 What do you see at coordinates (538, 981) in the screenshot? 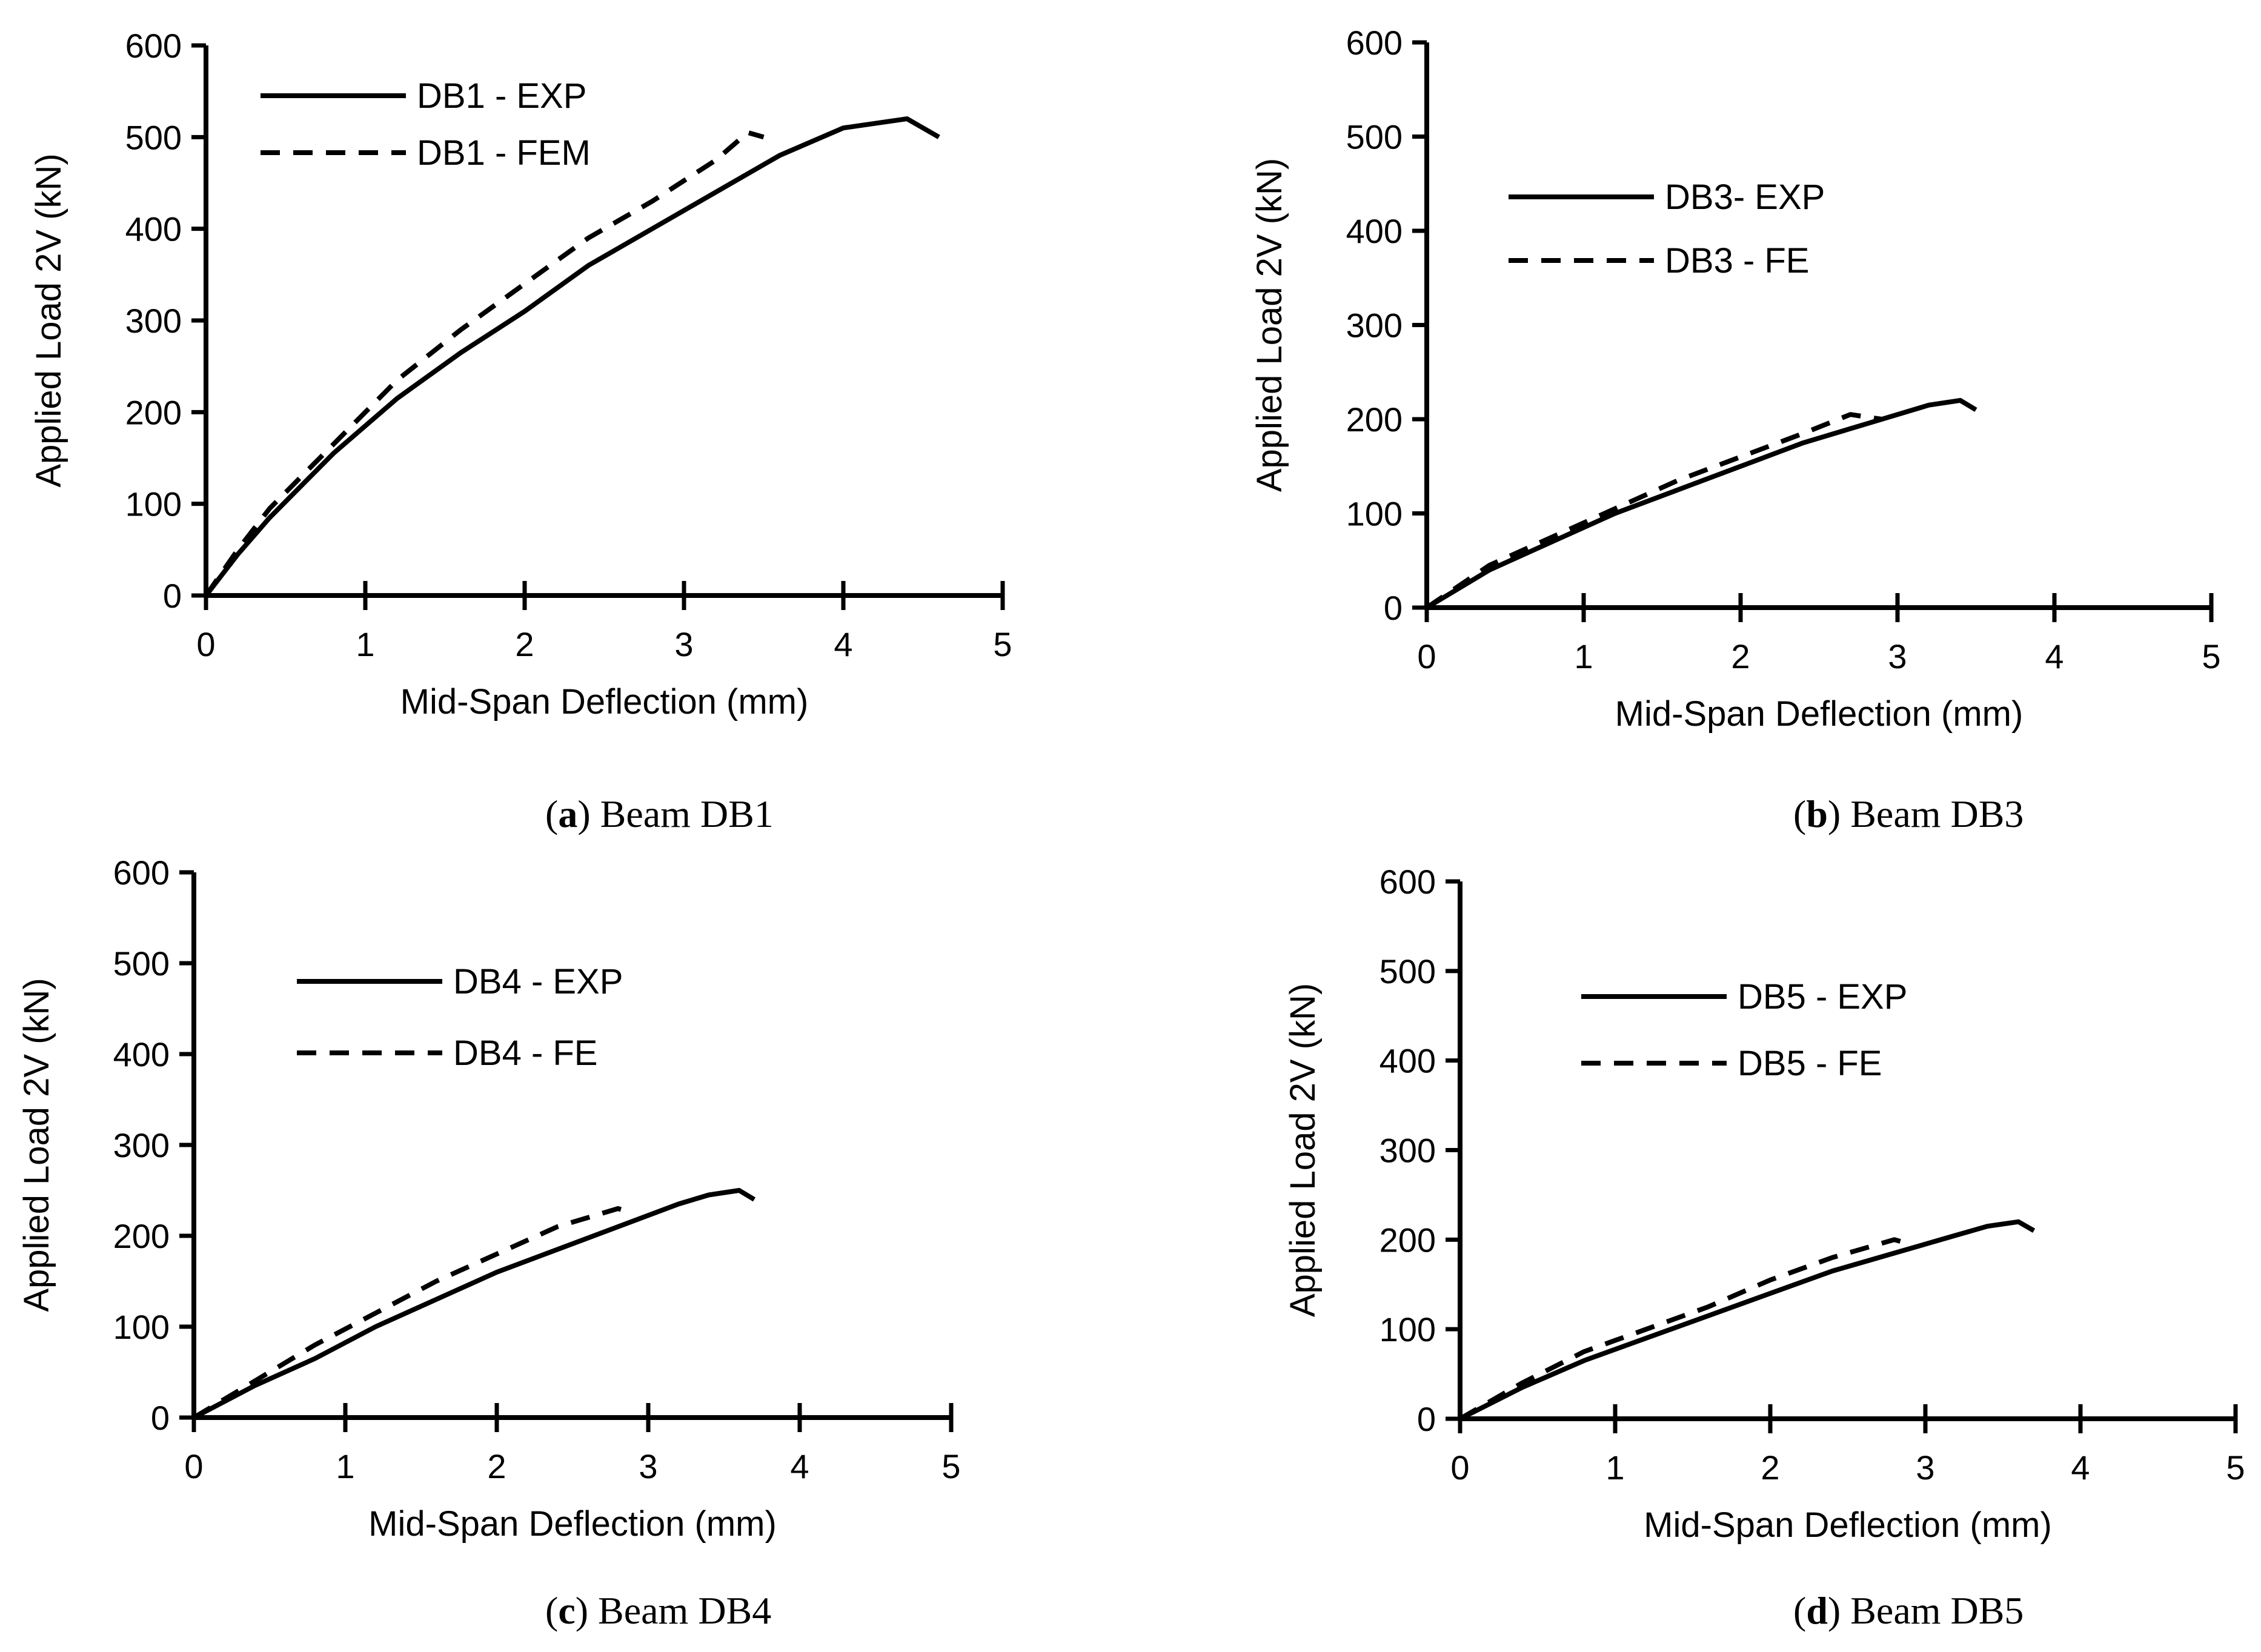
I see `legend-label: DB4 - EXP` at bounding box center [538, 981].